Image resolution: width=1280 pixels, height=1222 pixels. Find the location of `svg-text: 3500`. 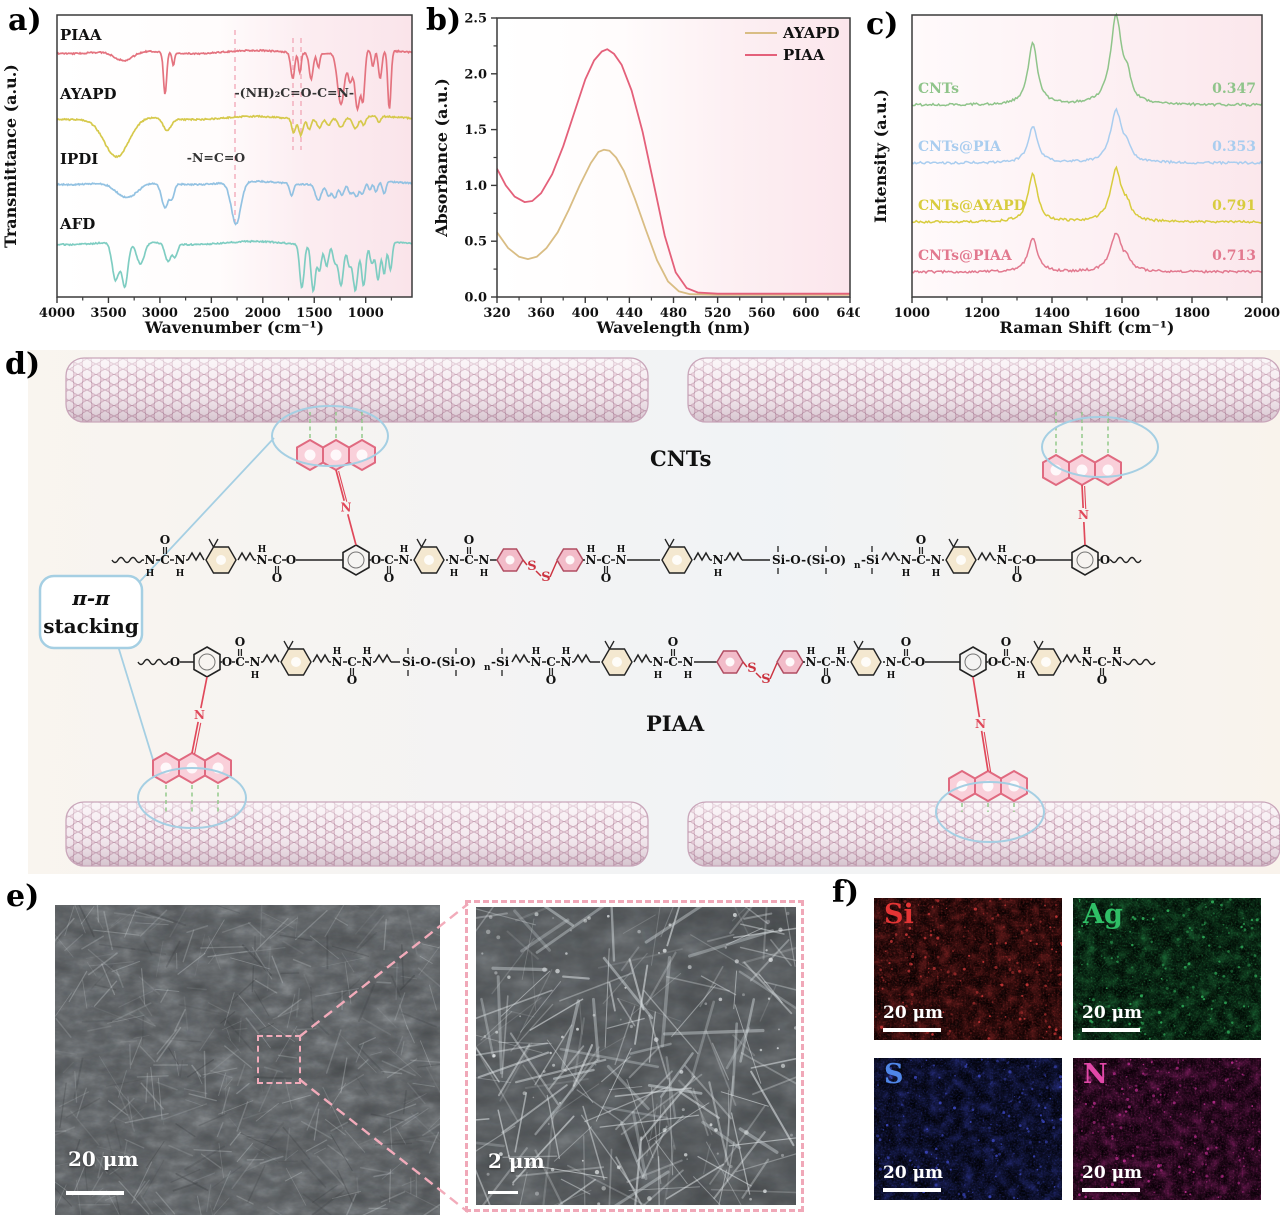

svg-text: 3500 is located at coordinates (108, 313).